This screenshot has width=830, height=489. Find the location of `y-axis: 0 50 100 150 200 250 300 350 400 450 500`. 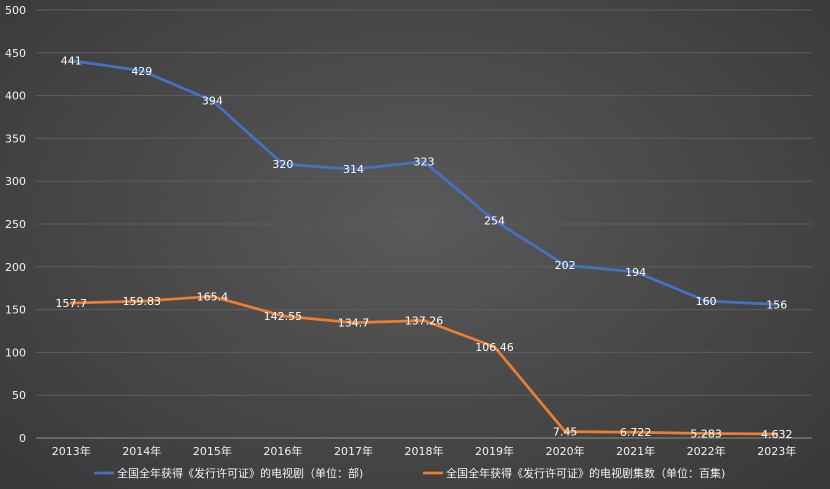

y-axis: 0 50 100 150 200 250 300 350 400 450 500 is located at coordinates (15, 224).